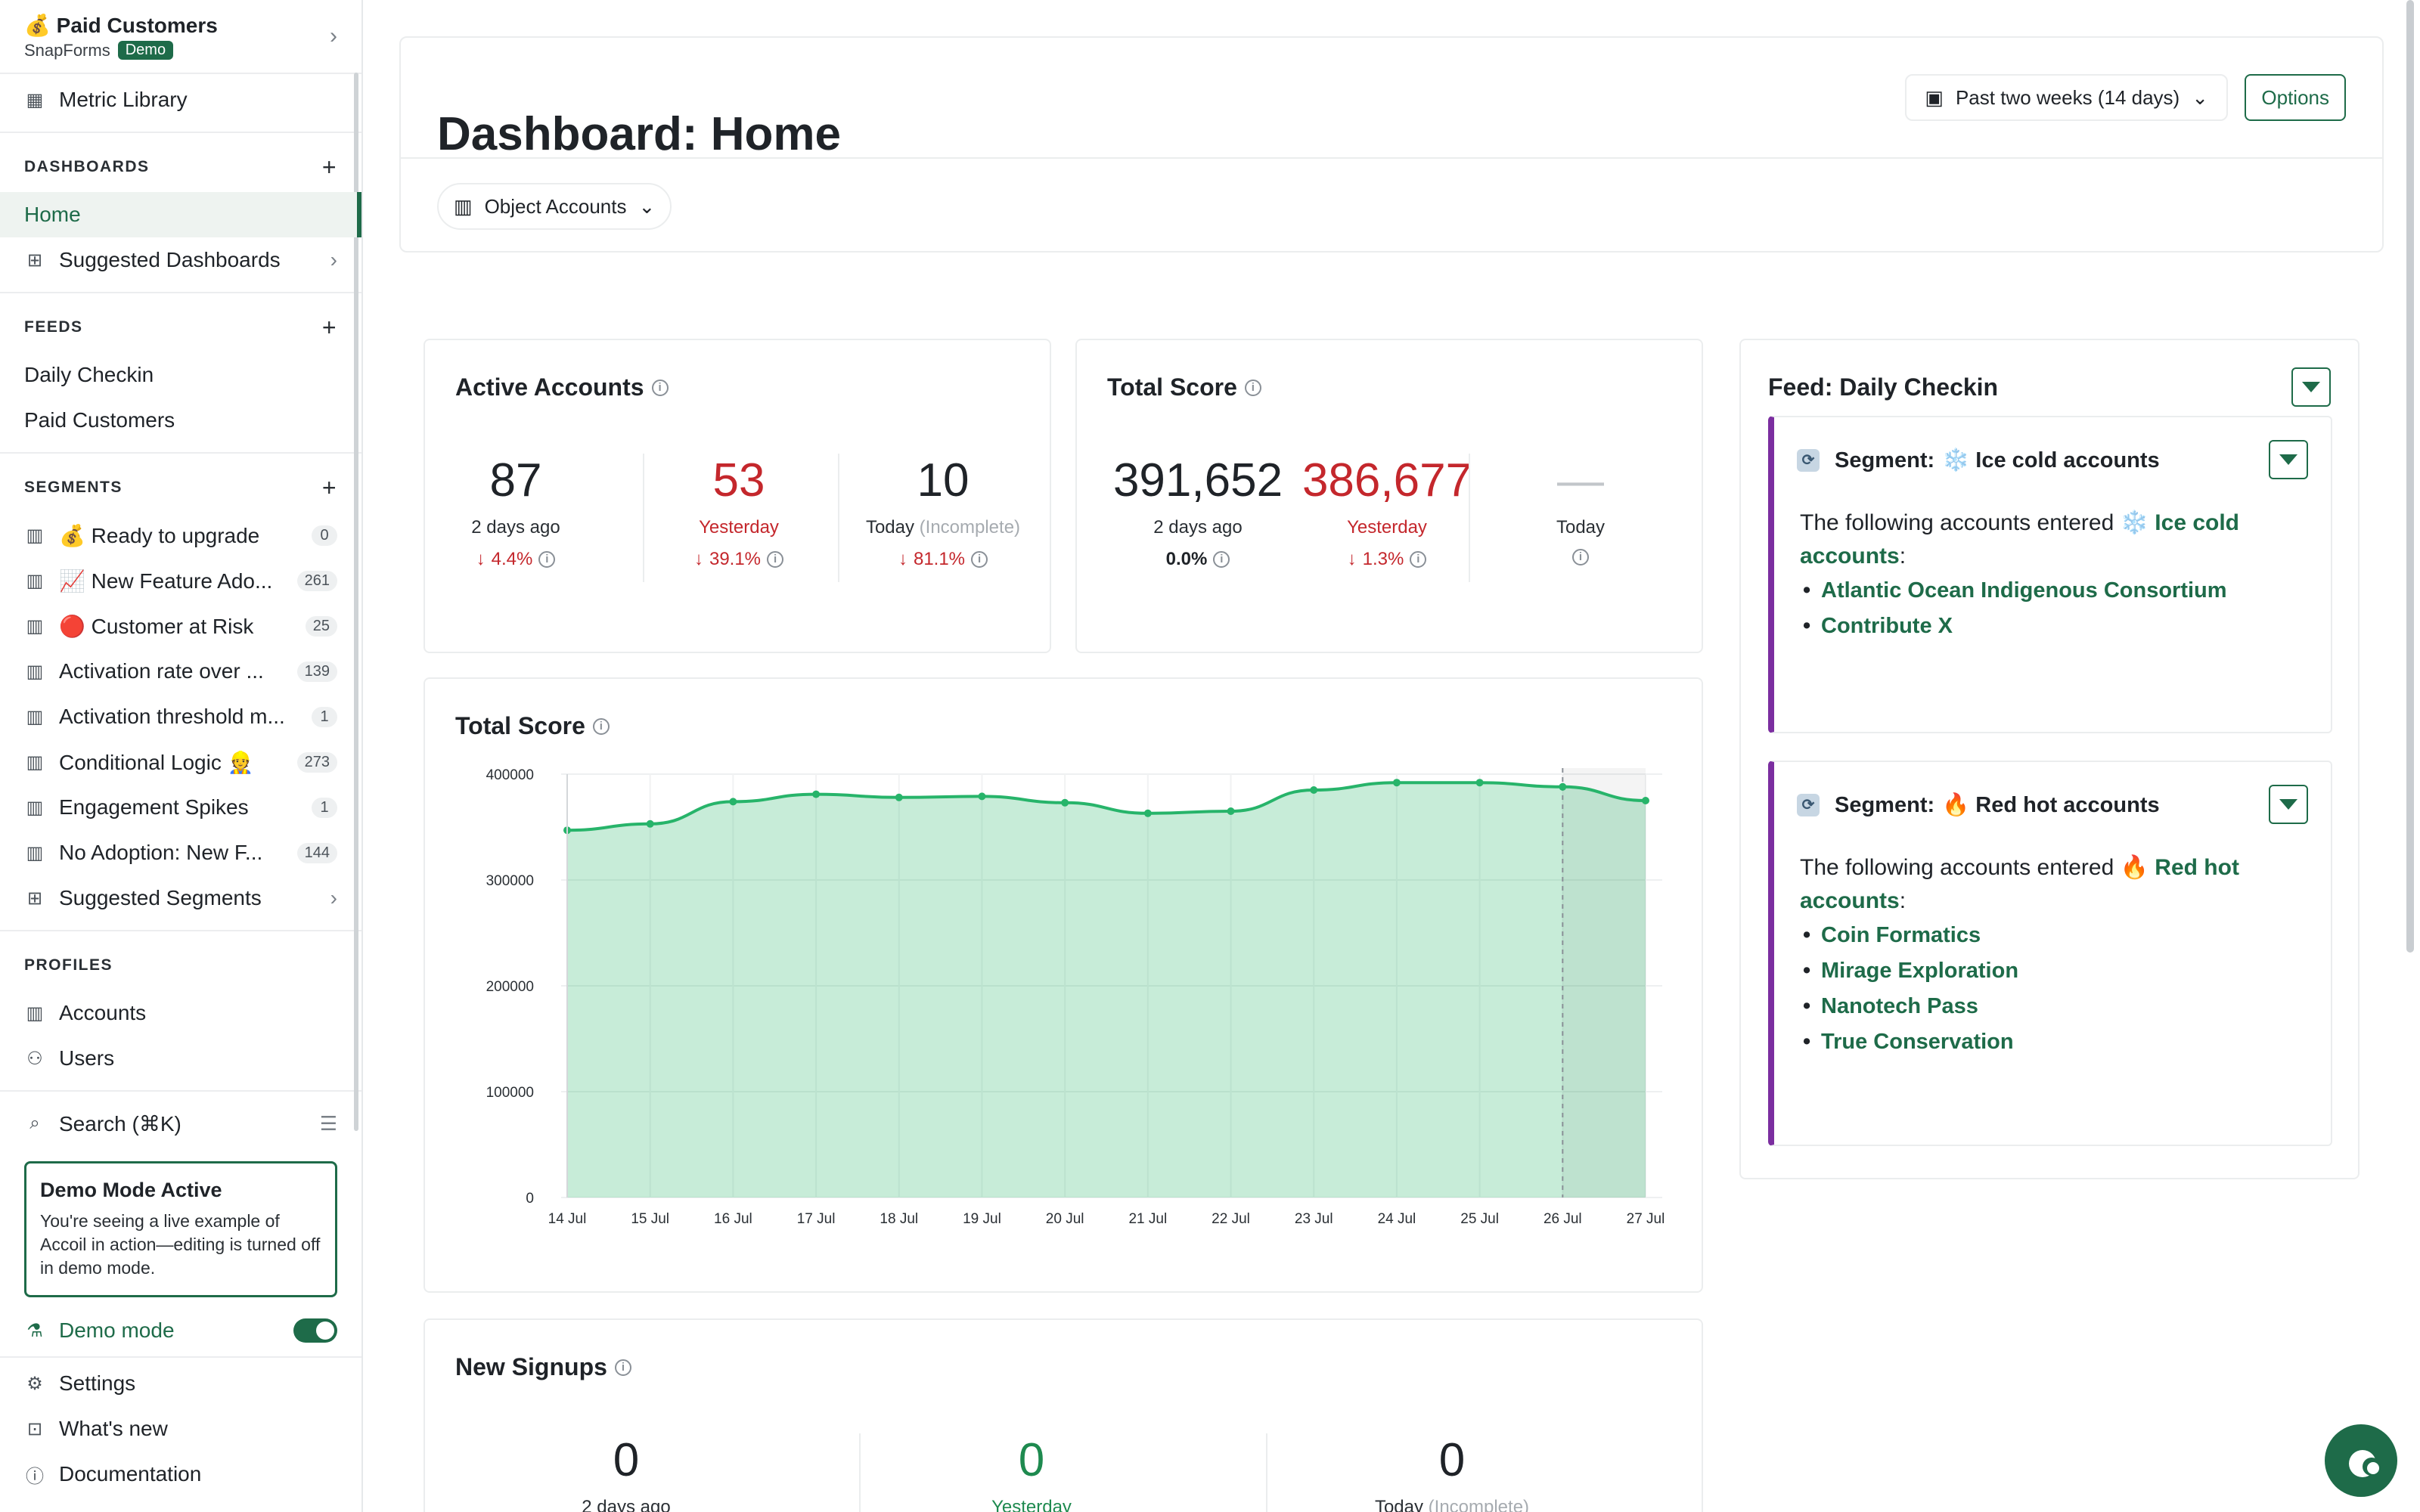 This screenshot has width=2420, height=1512. I want to click on sidebar-item-segment: ▥ 💰 Ready to upgrade 0, so click(180, 535).